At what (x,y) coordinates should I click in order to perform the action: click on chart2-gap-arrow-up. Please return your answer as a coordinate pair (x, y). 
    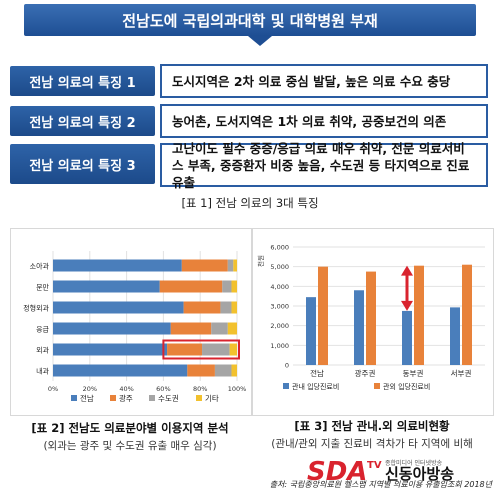
    Looking at the image, I should click on (407, 270).